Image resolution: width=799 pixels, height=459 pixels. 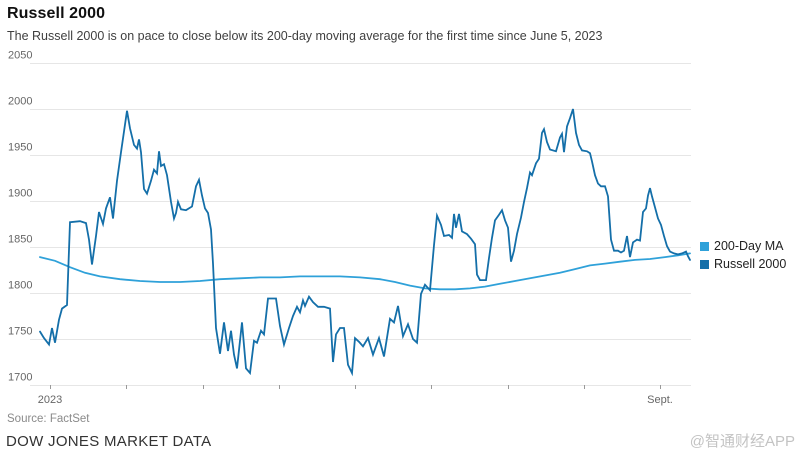 What do you see at coordinates (48, 419) in the screenshot?
I see `source-note: Source: FactSet` at bounding box center [48, 419].